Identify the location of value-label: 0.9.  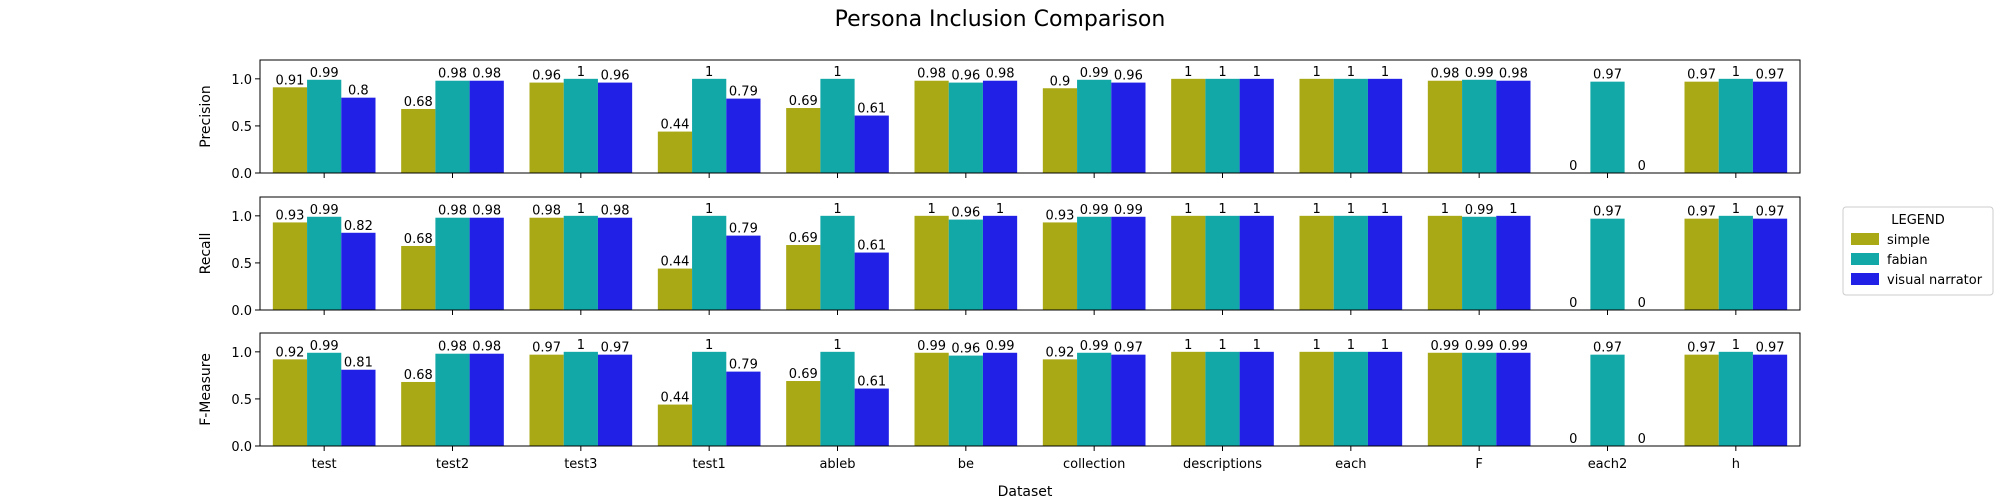
(1060, 81).